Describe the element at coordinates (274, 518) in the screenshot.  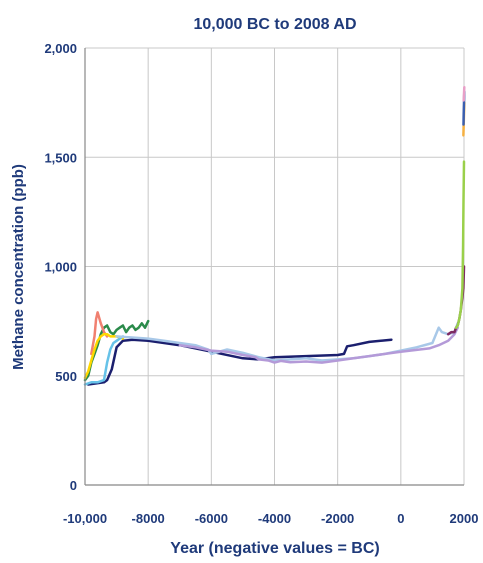
I see `x-tick-label: -4000` at that location.